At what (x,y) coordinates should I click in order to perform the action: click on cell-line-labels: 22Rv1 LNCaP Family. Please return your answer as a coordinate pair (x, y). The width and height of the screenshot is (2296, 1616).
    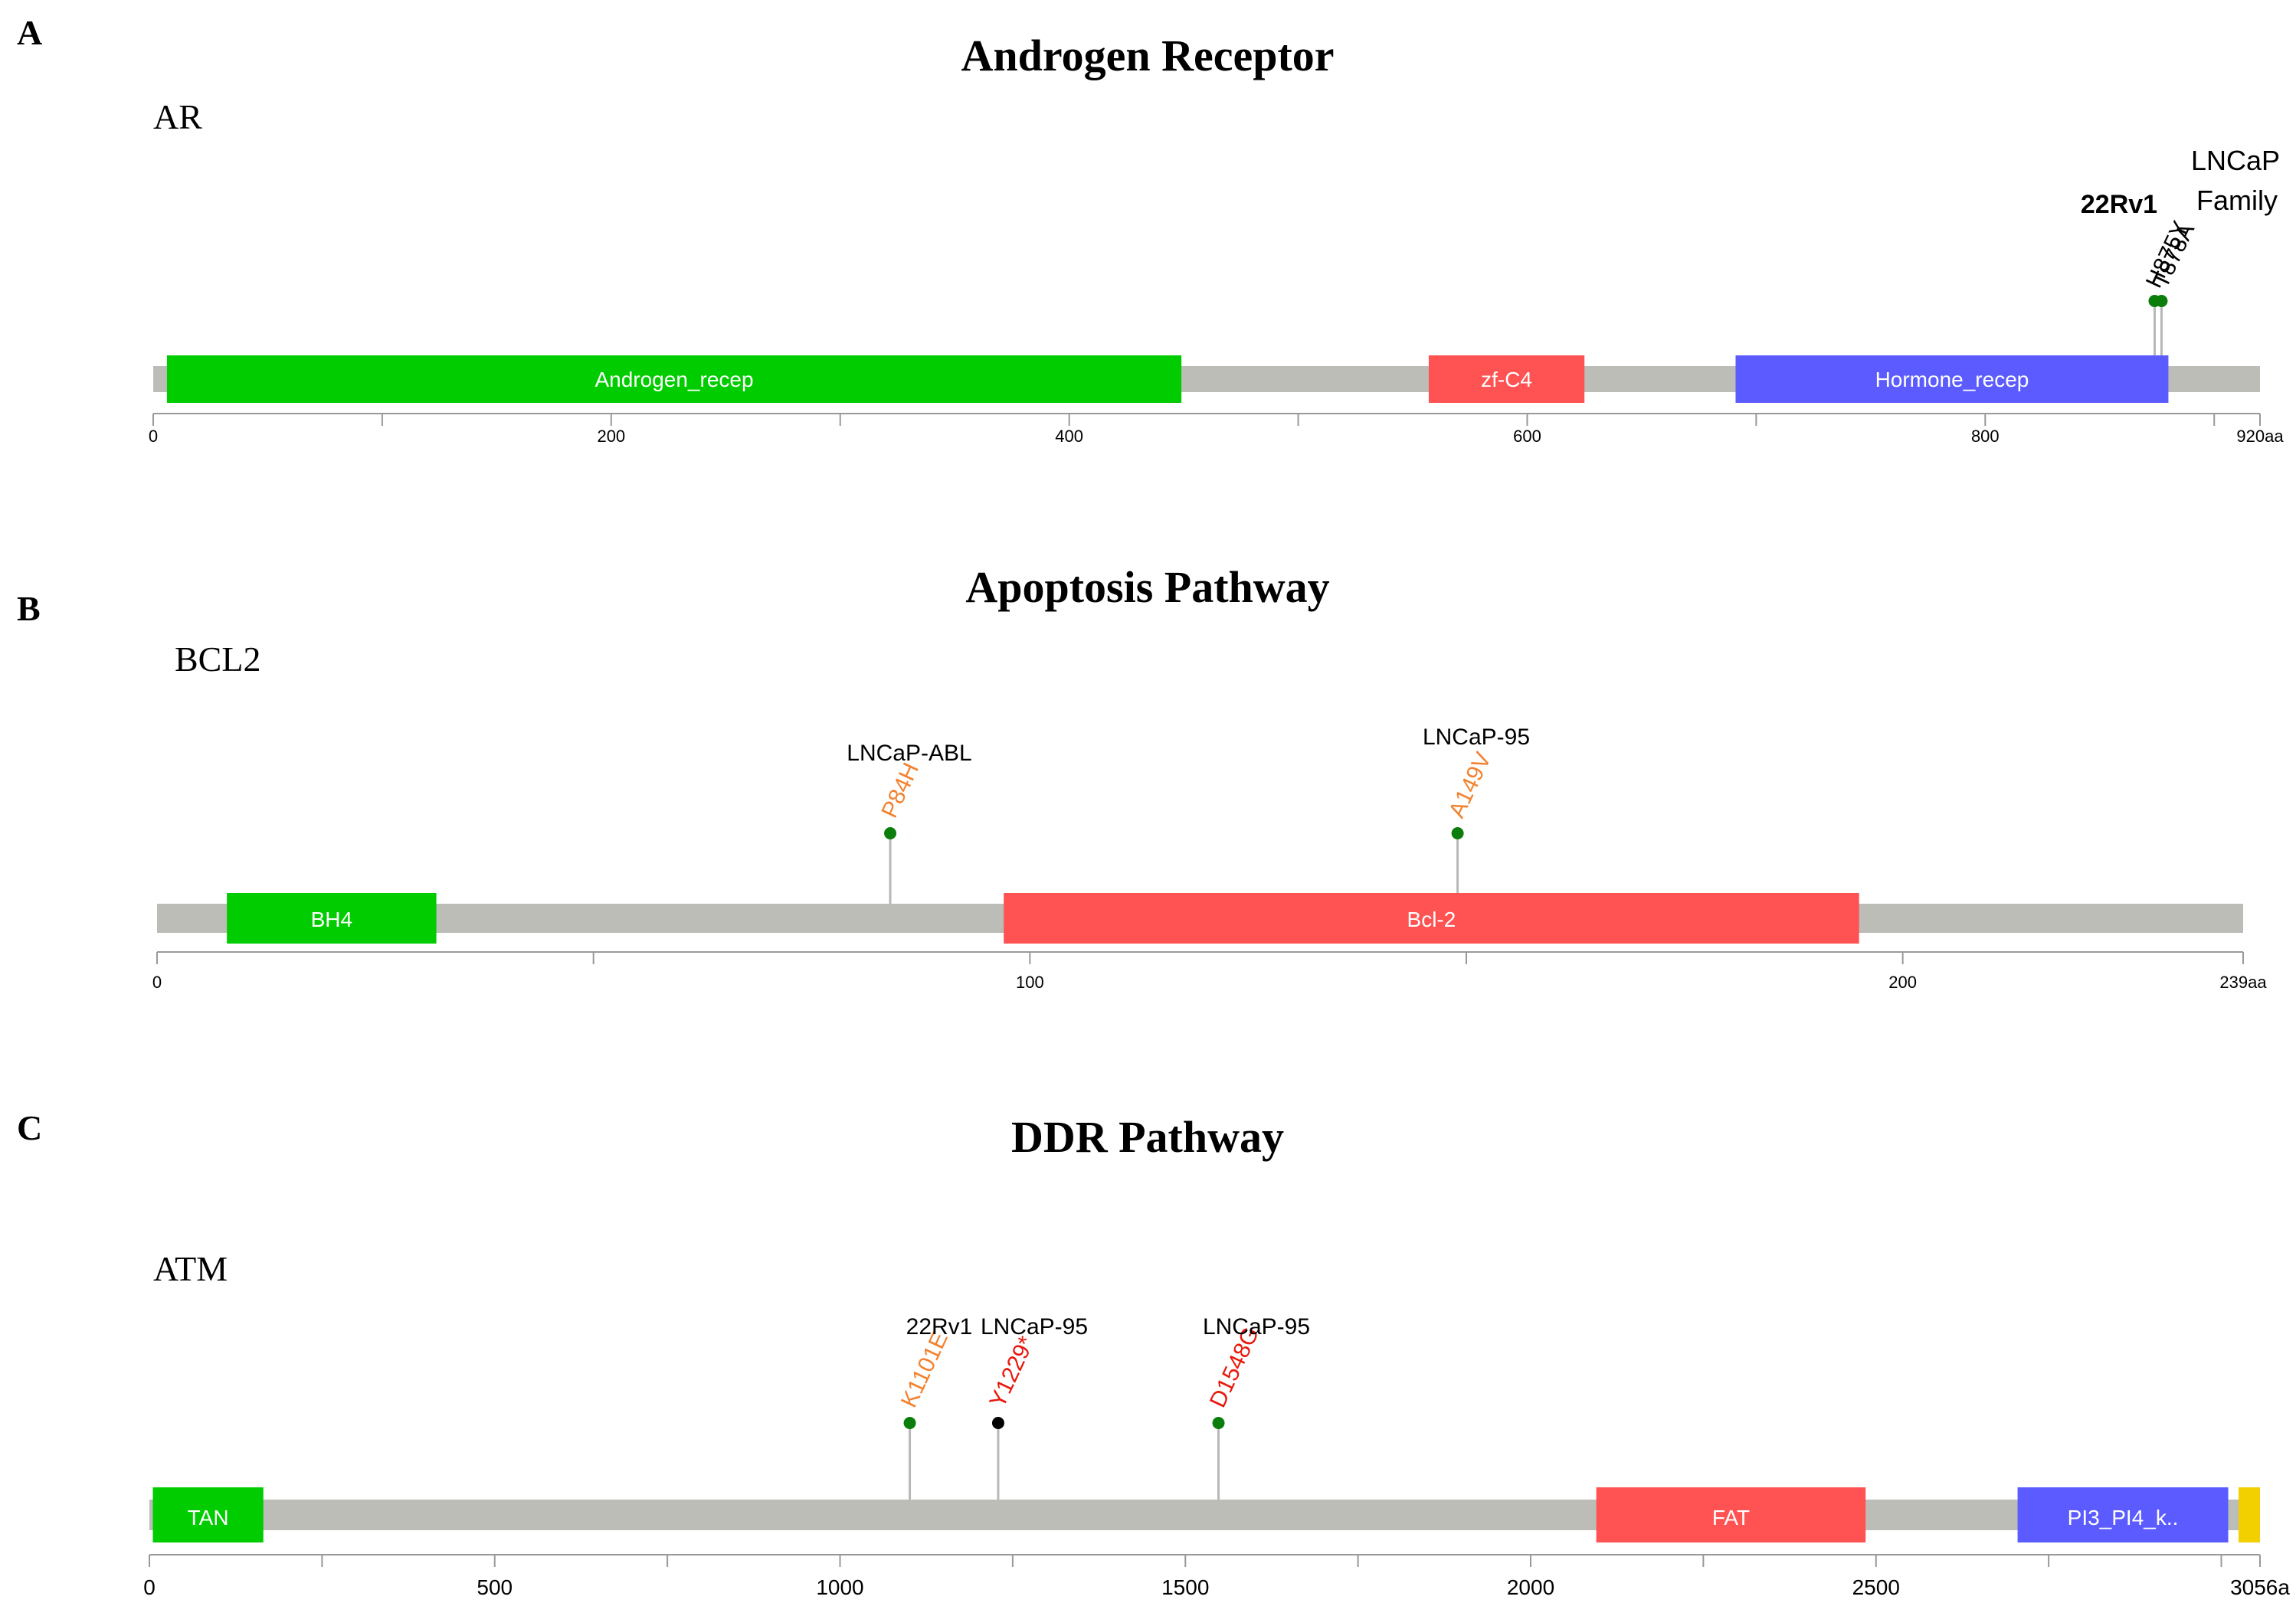
    Looking at the image, I should click on (2180, 182).